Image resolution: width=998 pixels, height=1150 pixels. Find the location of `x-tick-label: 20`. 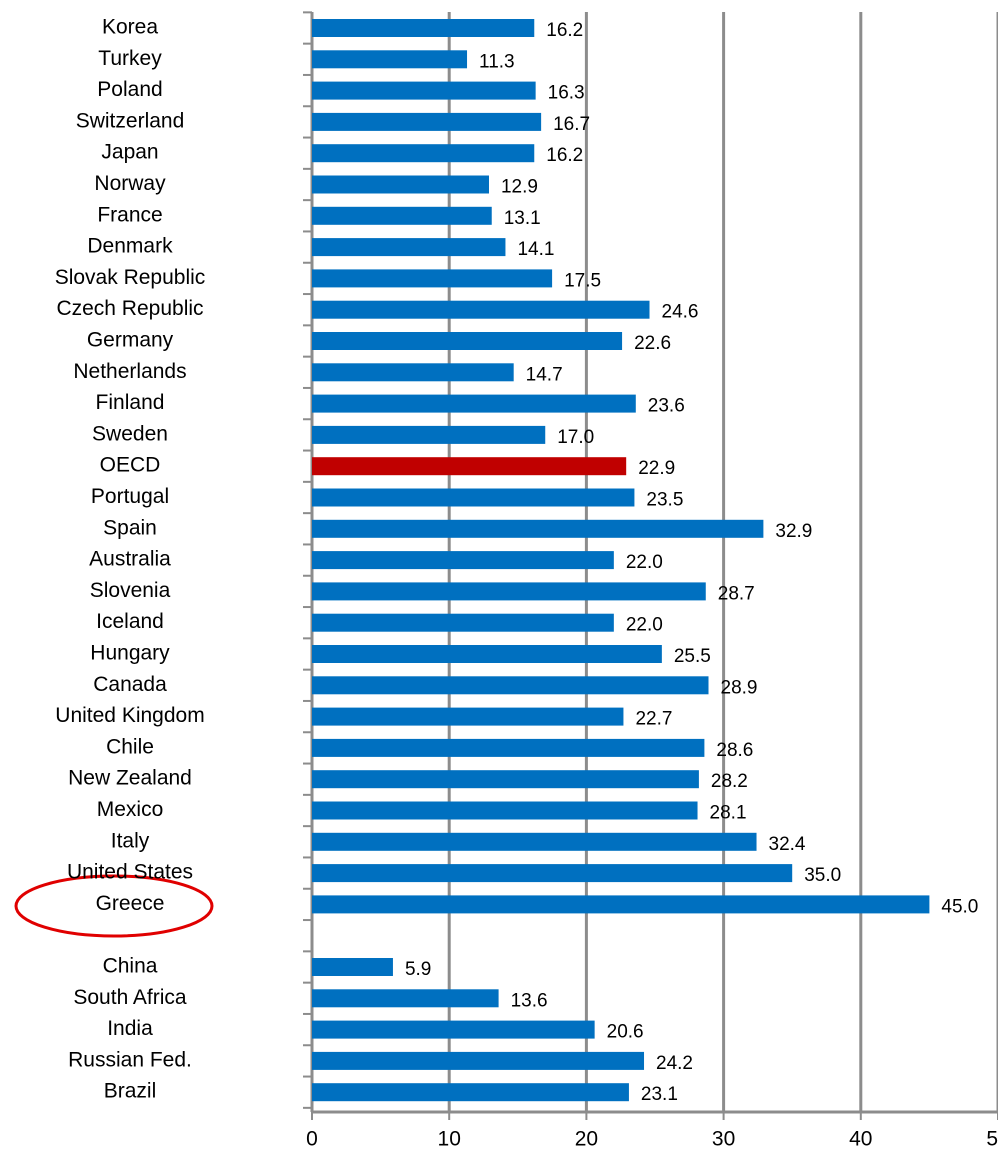

x-tick-label: 20 is located at coordinates (586, 1139).